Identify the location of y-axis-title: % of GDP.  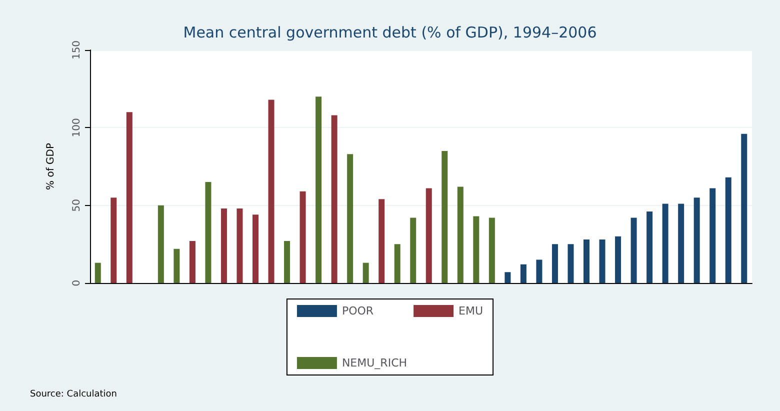
(51, 166).